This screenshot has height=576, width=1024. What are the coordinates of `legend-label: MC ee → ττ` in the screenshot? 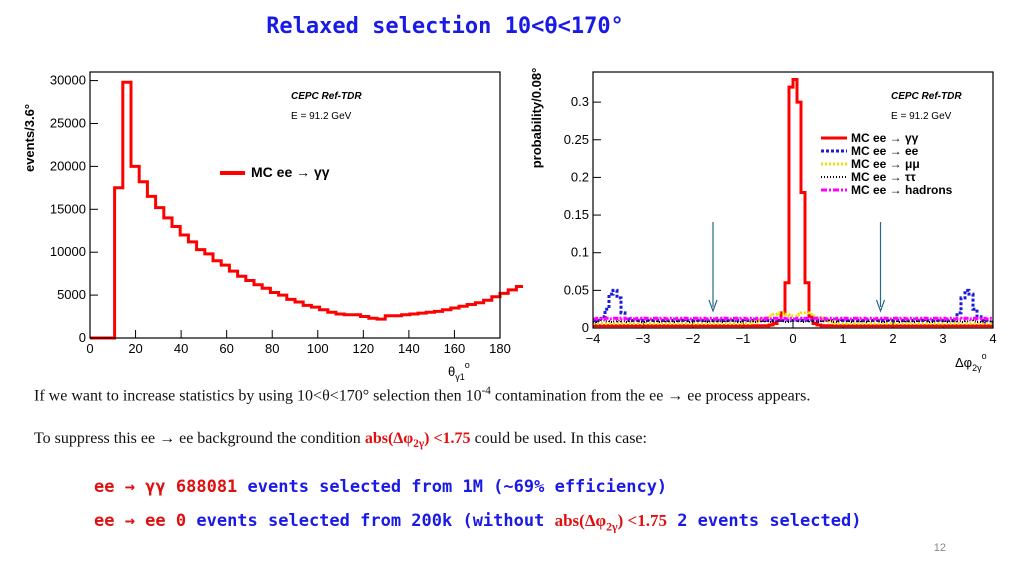 It's located at (883, 177).